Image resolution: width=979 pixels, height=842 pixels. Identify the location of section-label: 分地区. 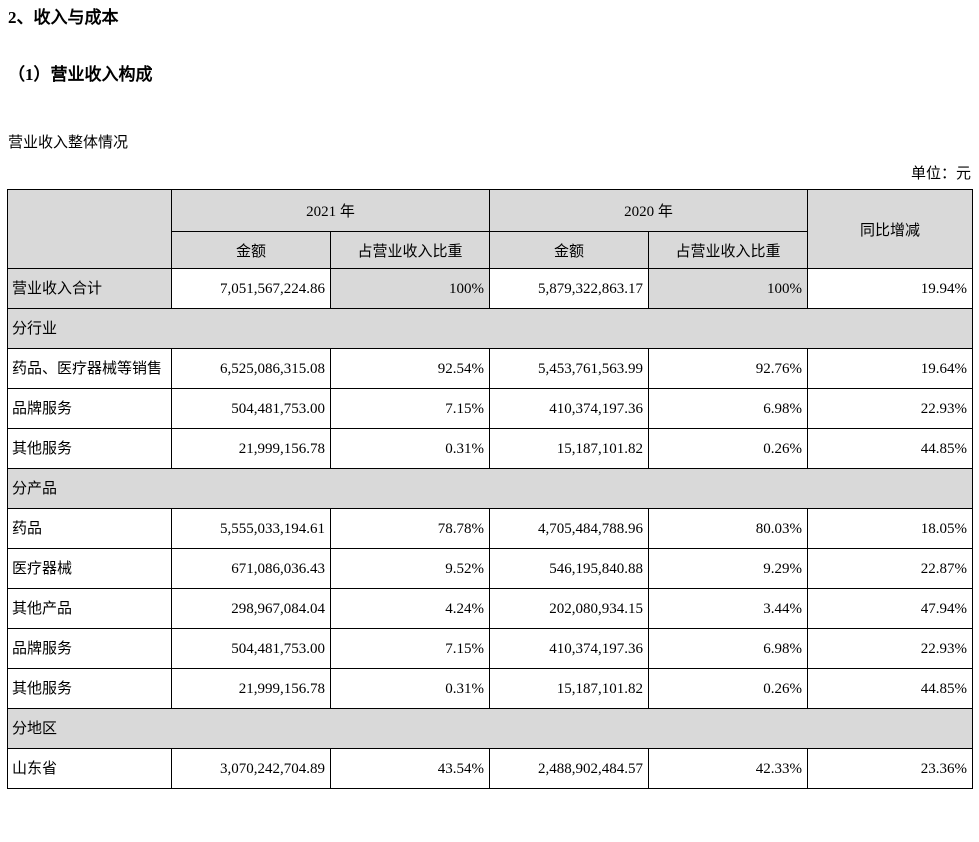
(490, 728).